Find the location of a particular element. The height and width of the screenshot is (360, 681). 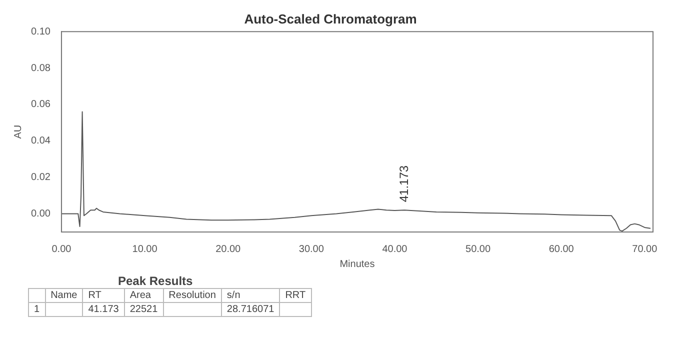

text: Name is located at coordinates (64, 295).